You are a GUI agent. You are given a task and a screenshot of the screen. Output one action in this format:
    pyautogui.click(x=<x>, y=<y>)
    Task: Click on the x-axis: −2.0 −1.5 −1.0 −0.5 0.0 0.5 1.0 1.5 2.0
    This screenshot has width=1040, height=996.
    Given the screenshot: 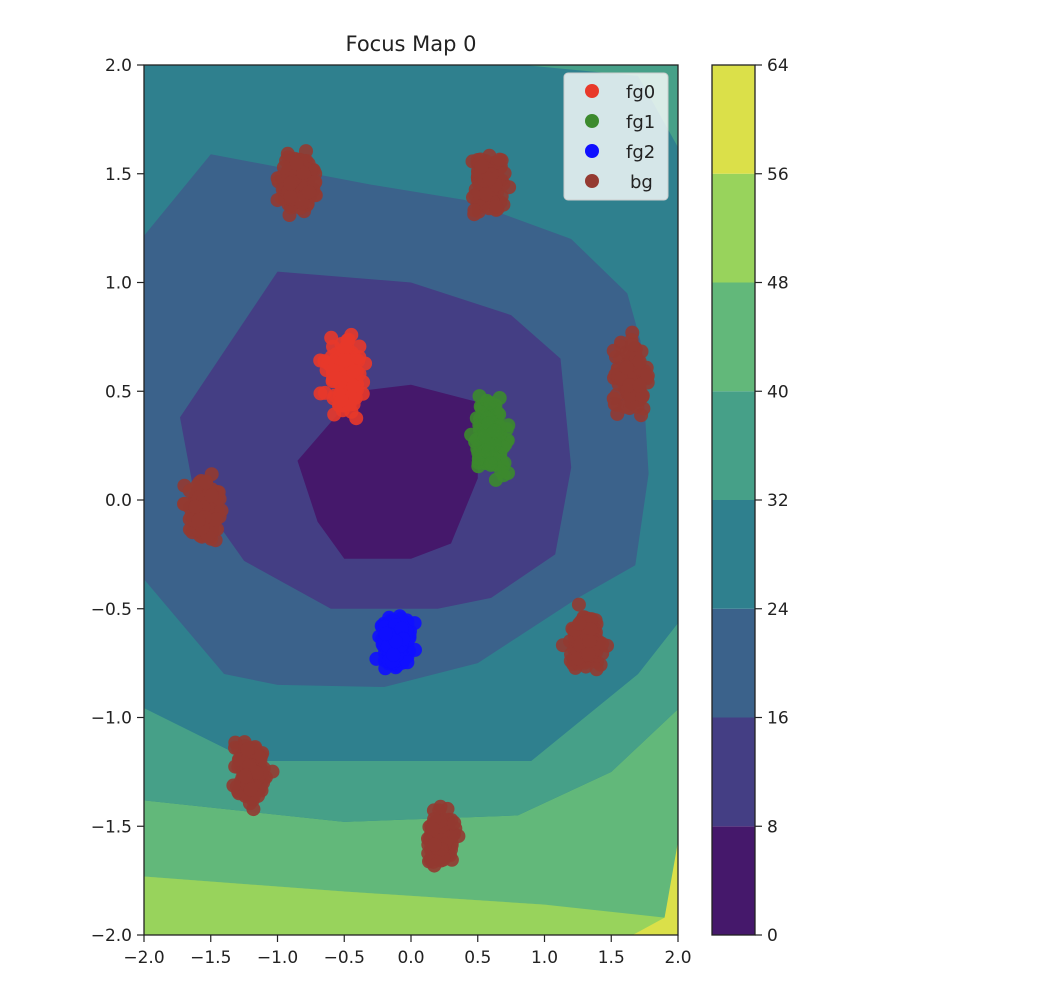 What is the action you would take?
    pyautogui.click(x=407, y=951)
    